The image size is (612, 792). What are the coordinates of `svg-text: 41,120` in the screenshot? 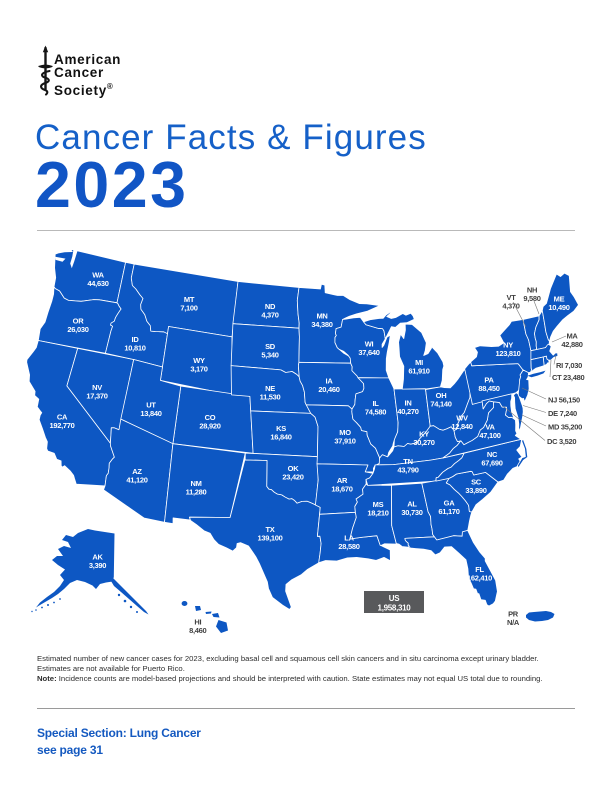 It's located at (136, 480).